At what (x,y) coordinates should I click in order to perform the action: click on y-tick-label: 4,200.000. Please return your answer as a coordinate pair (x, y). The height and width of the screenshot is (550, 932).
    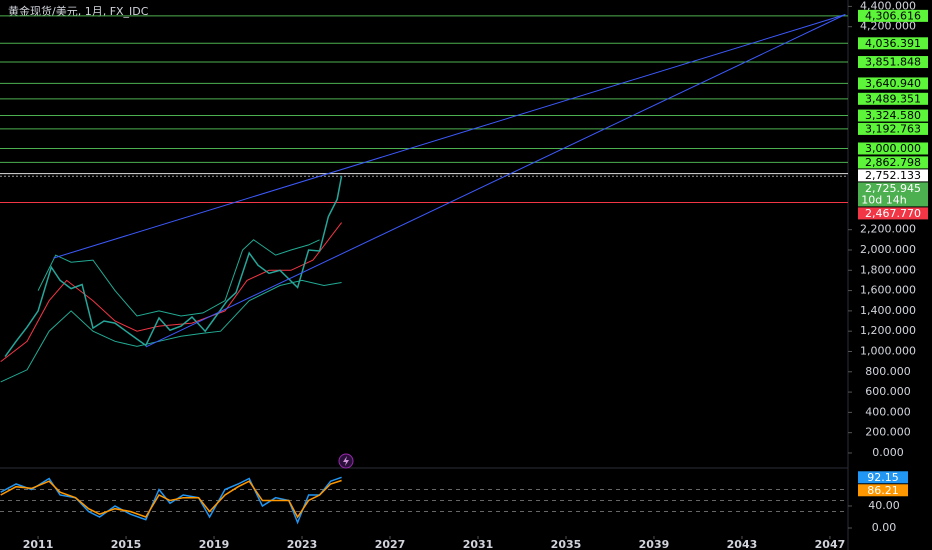
    Looking at the image, I should click on (888, 26).